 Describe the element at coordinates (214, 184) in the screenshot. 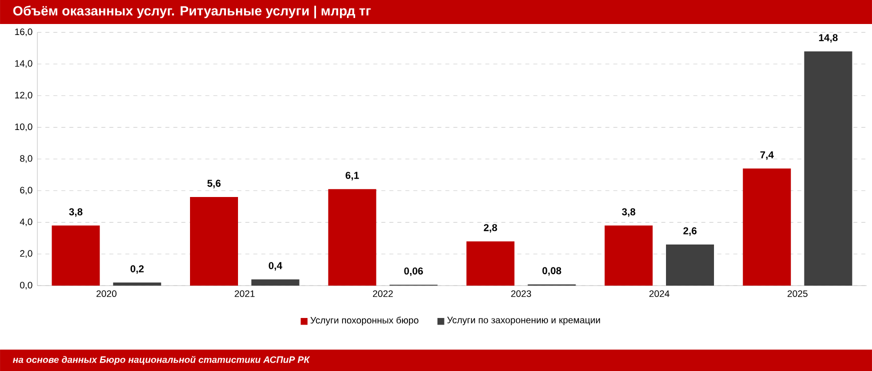

I see `data-label: 5,6` at that location.